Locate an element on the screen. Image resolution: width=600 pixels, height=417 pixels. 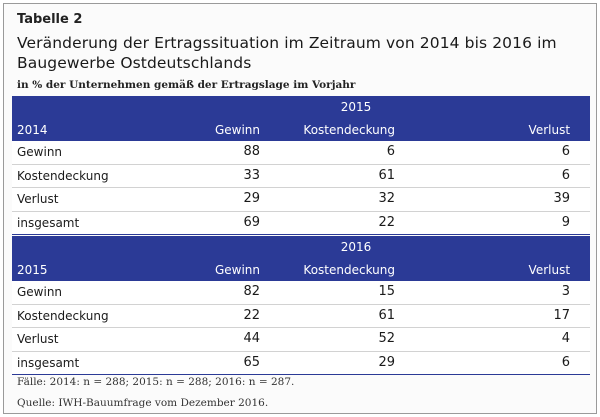
cell-value: 82 is located at coordinates (220, 293).